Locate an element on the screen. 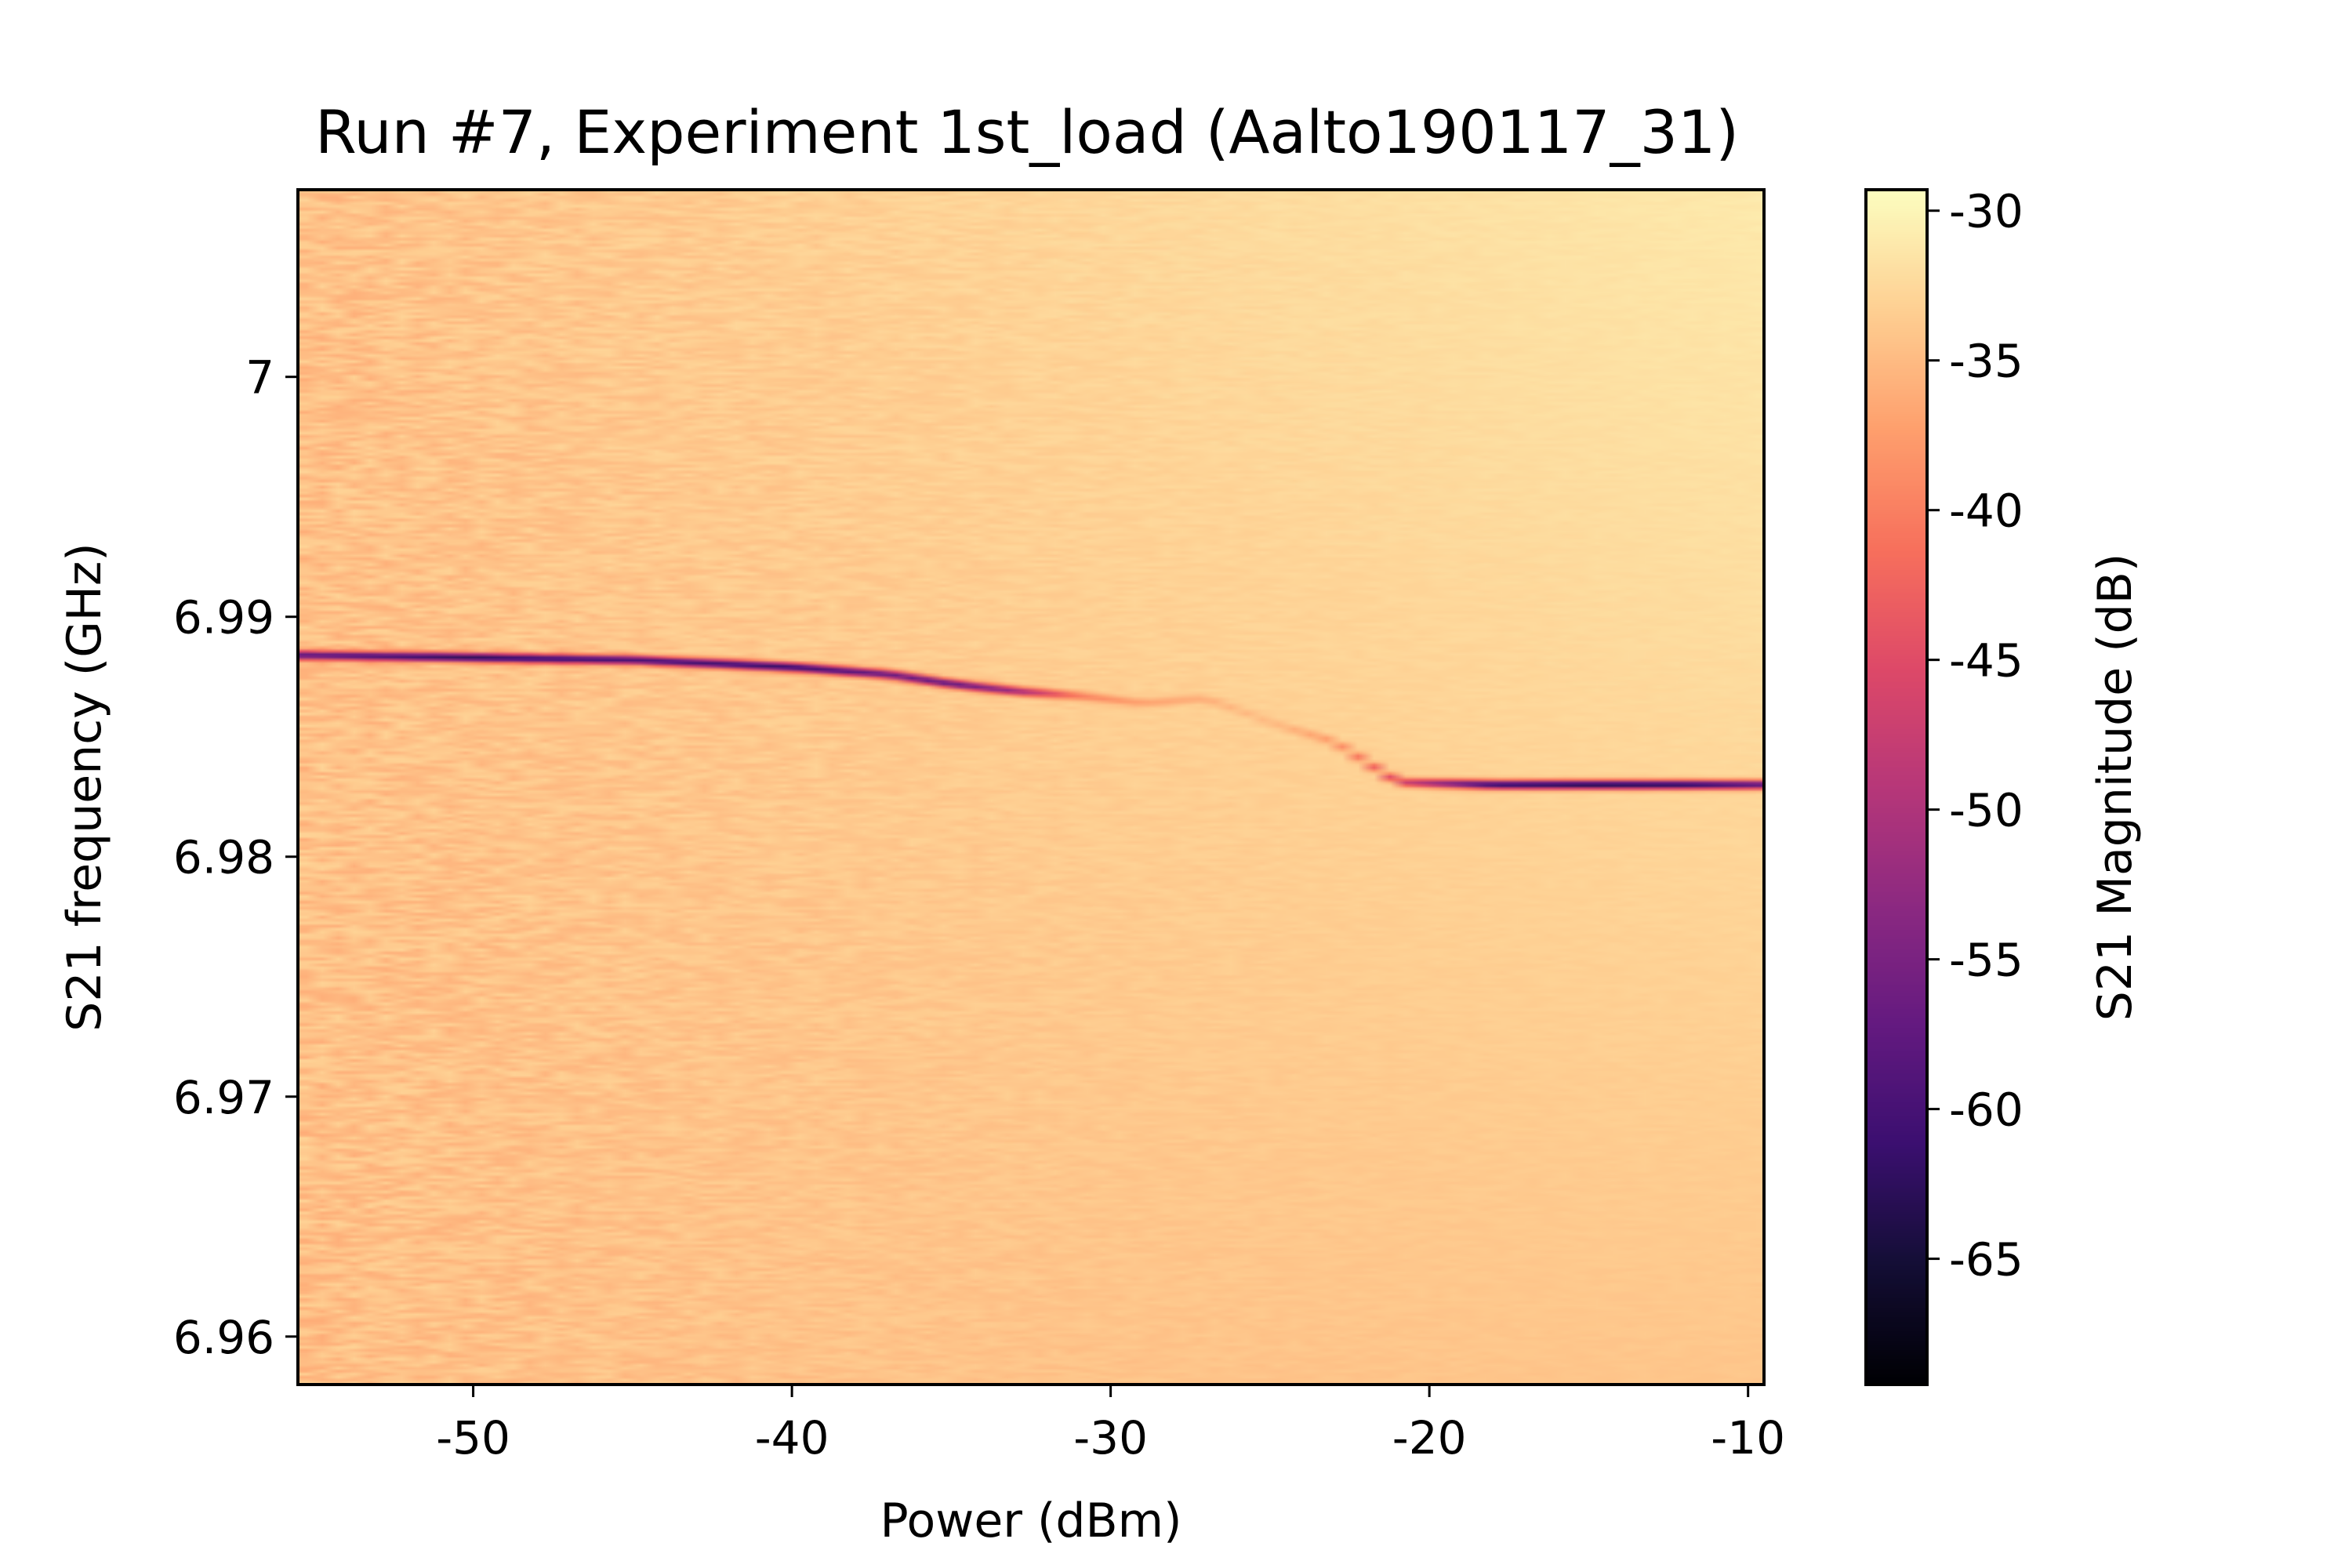 The width and height of the screenshot is (2352, 1568). colorbar-frame is located at coordinates (1897, 787).